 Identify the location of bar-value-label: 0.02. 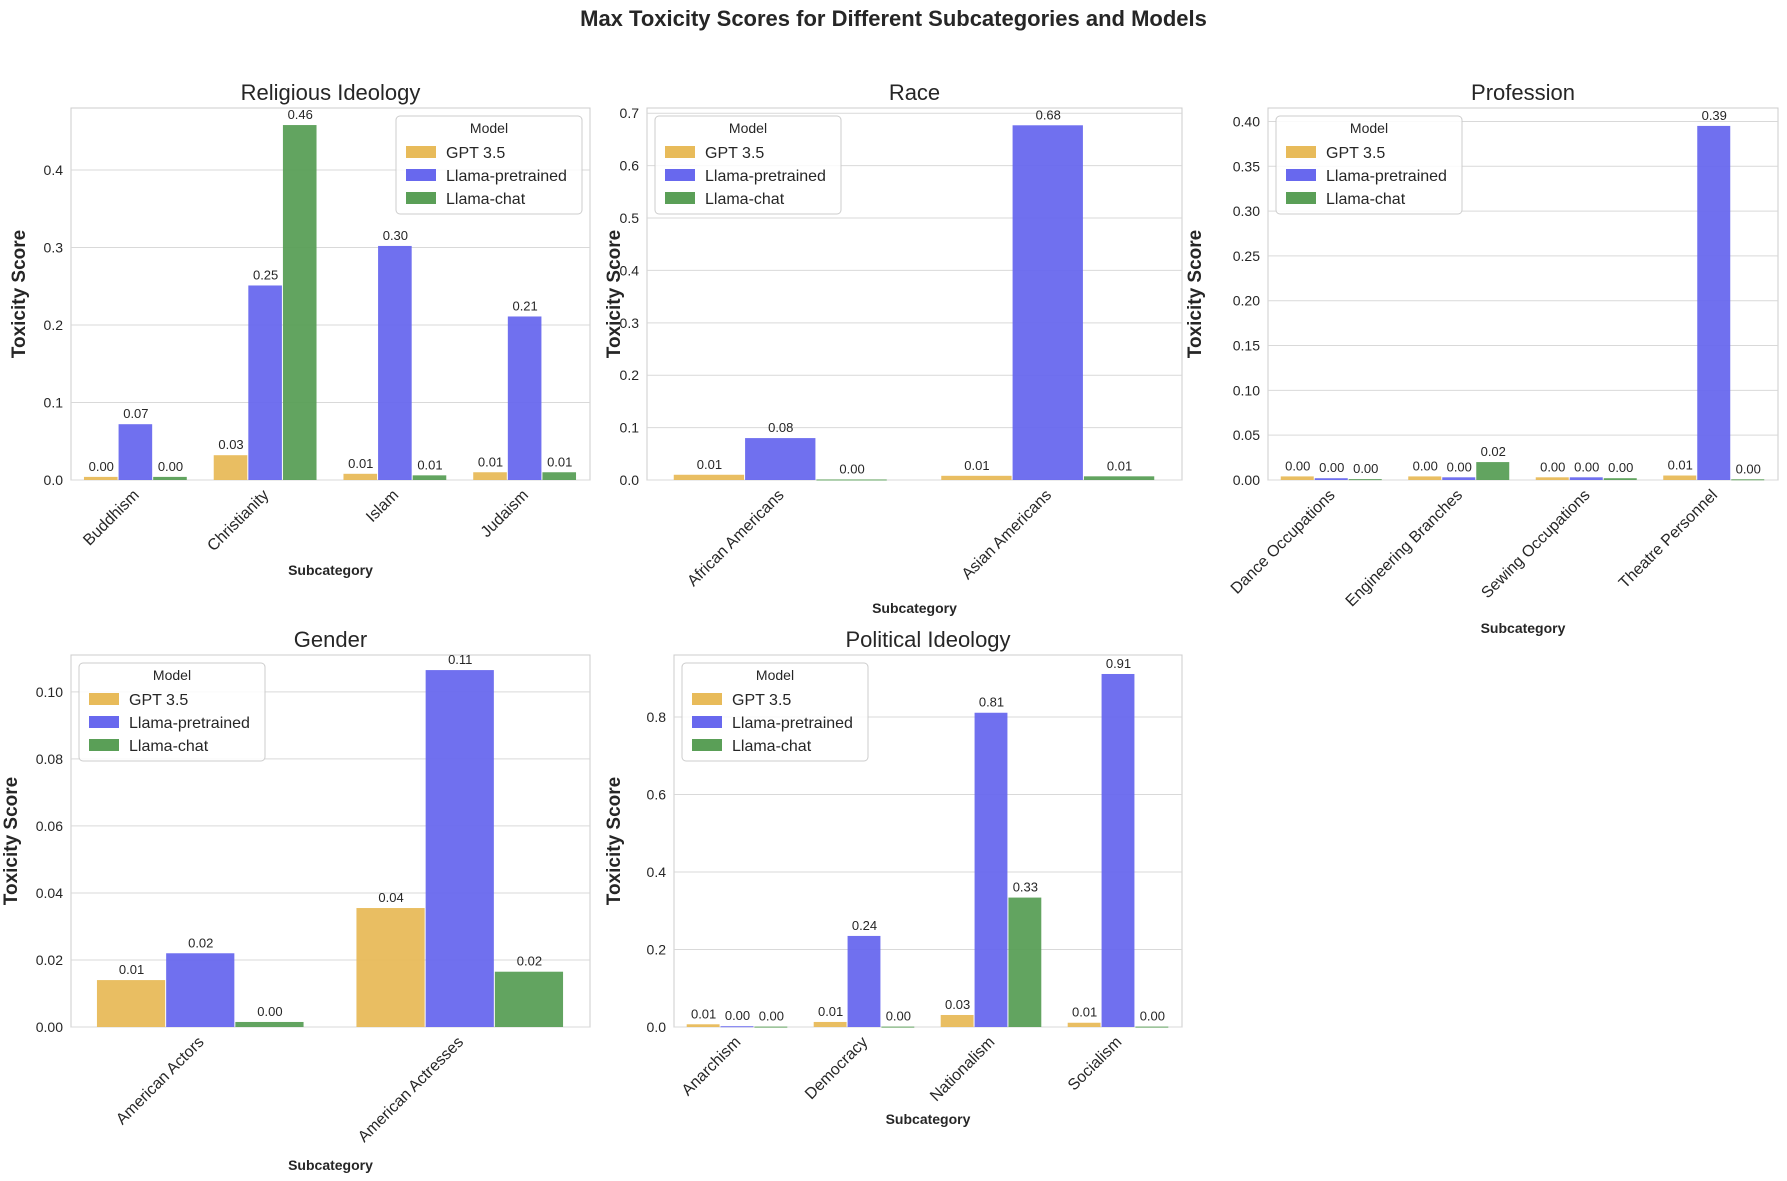
(1493, 451).